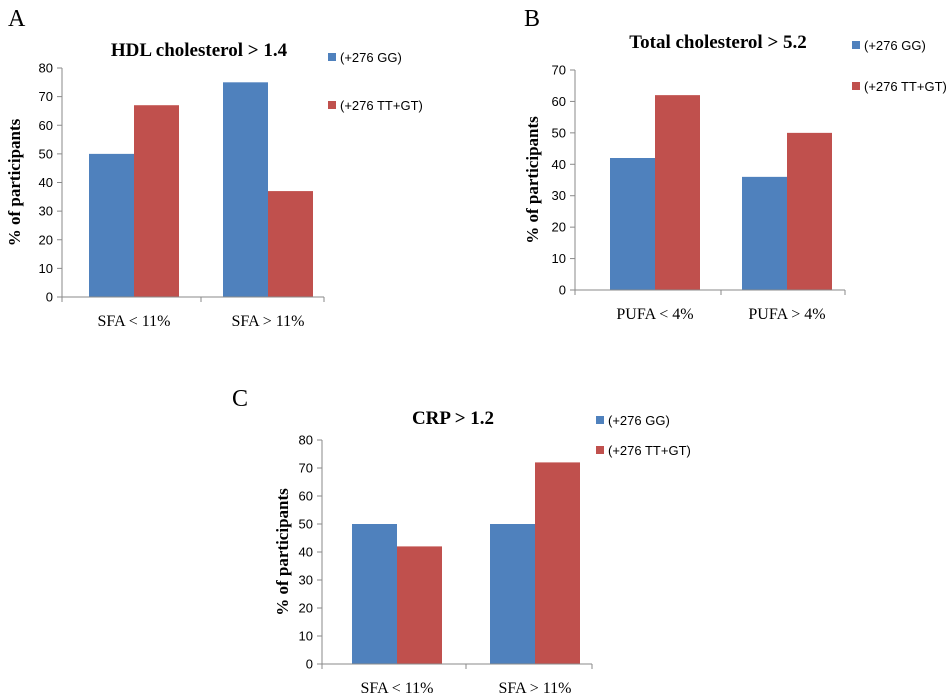  What do you see at coordinates (654, 314) in the screenshot?
I see `x-tick-label: PUFA < 4%` at bounding box center [654, 314].